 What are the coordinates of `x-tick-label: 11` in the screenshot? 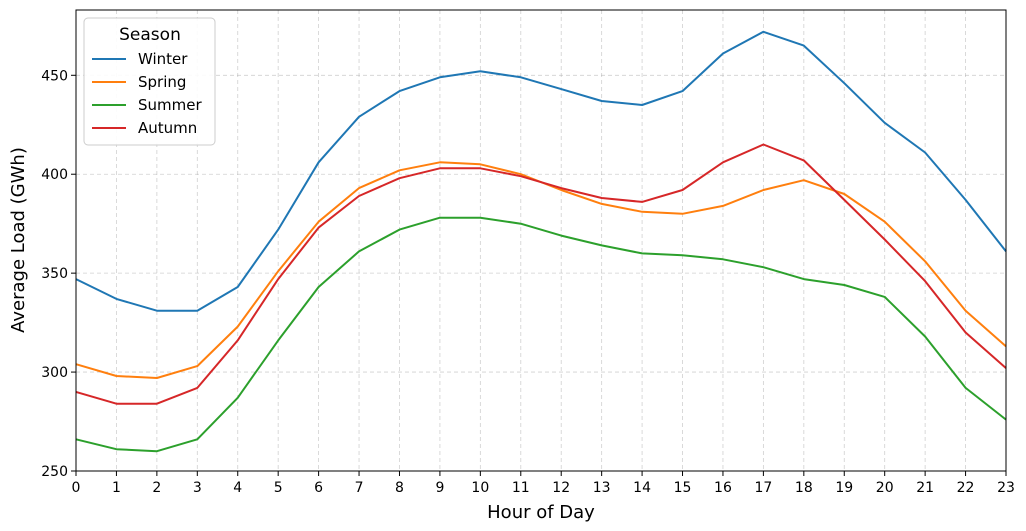 It's located at (521, 488).